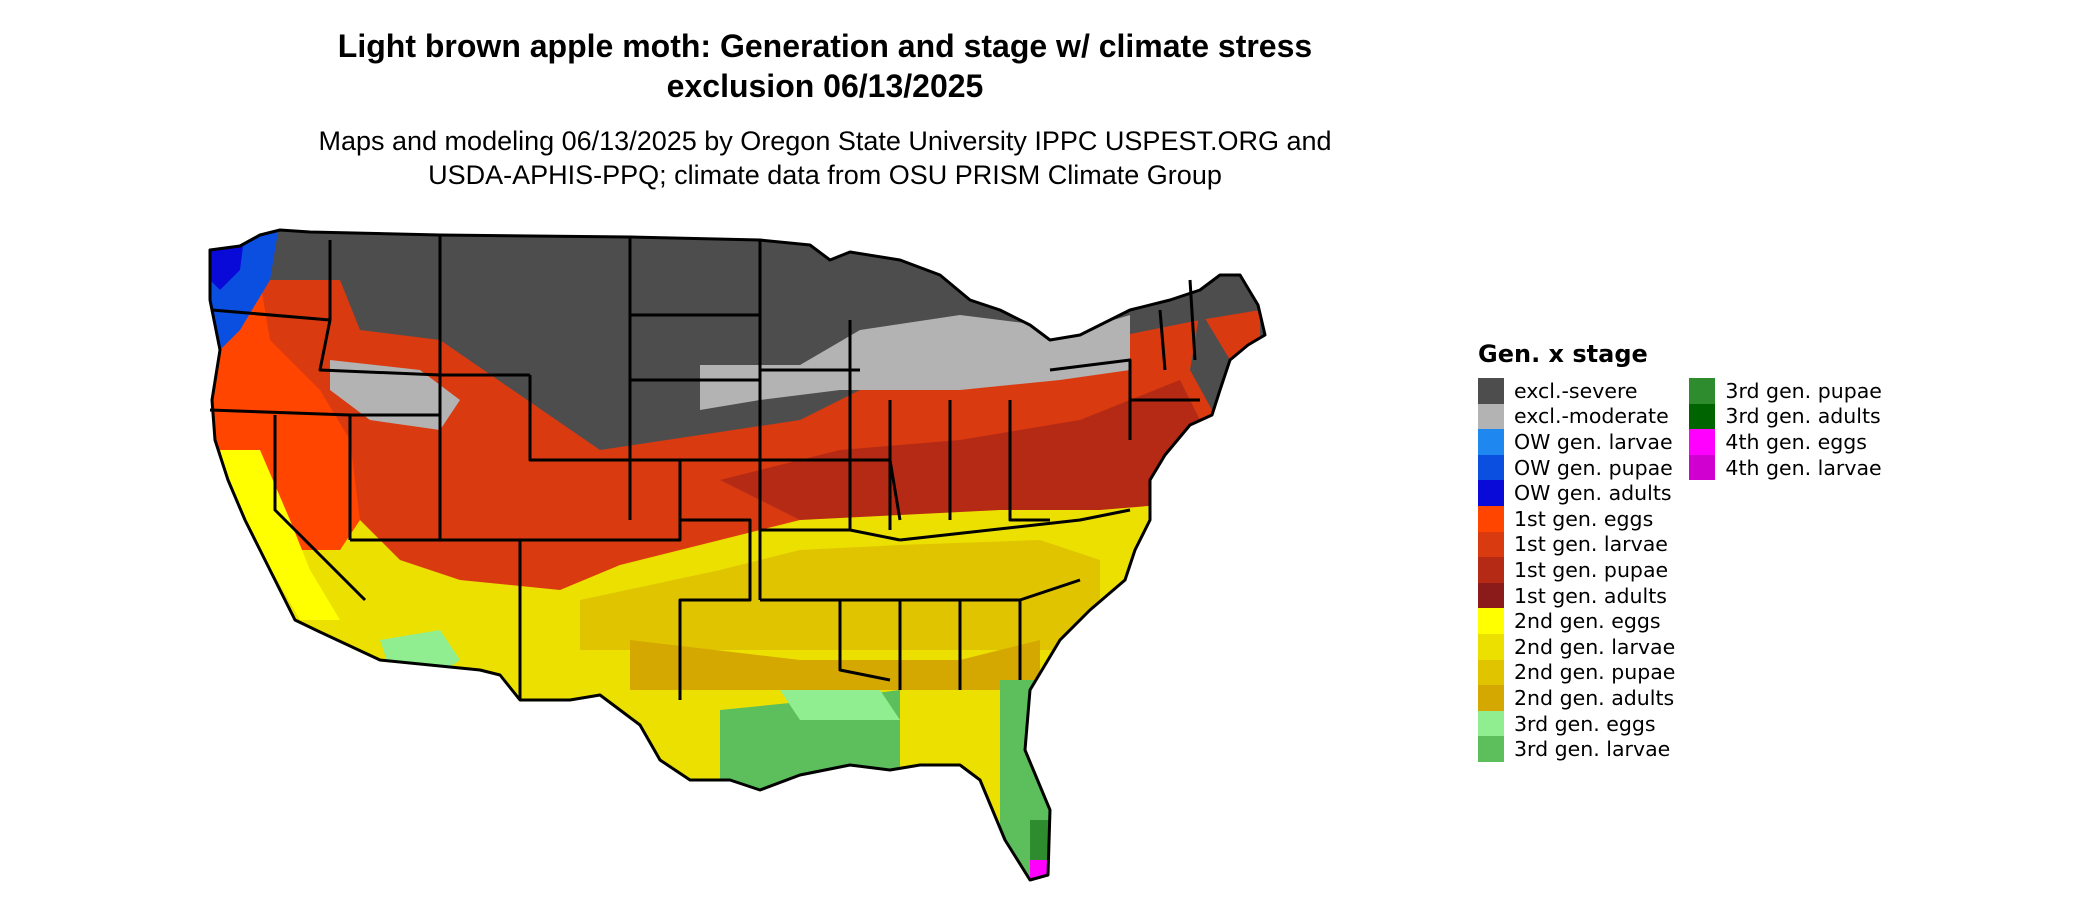 The image size is (2100, 900). What do you see at coordinates (1803, 390) in the screenshot?
I see `legend-label: 3rd gen. pupae` at bounding box center [1803, 390].